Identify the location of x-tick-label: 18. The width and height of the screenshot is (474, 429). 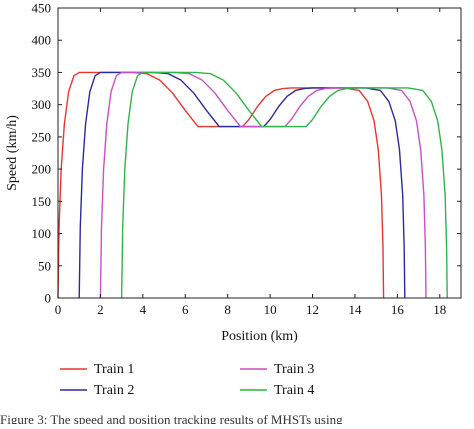
(439, 309).